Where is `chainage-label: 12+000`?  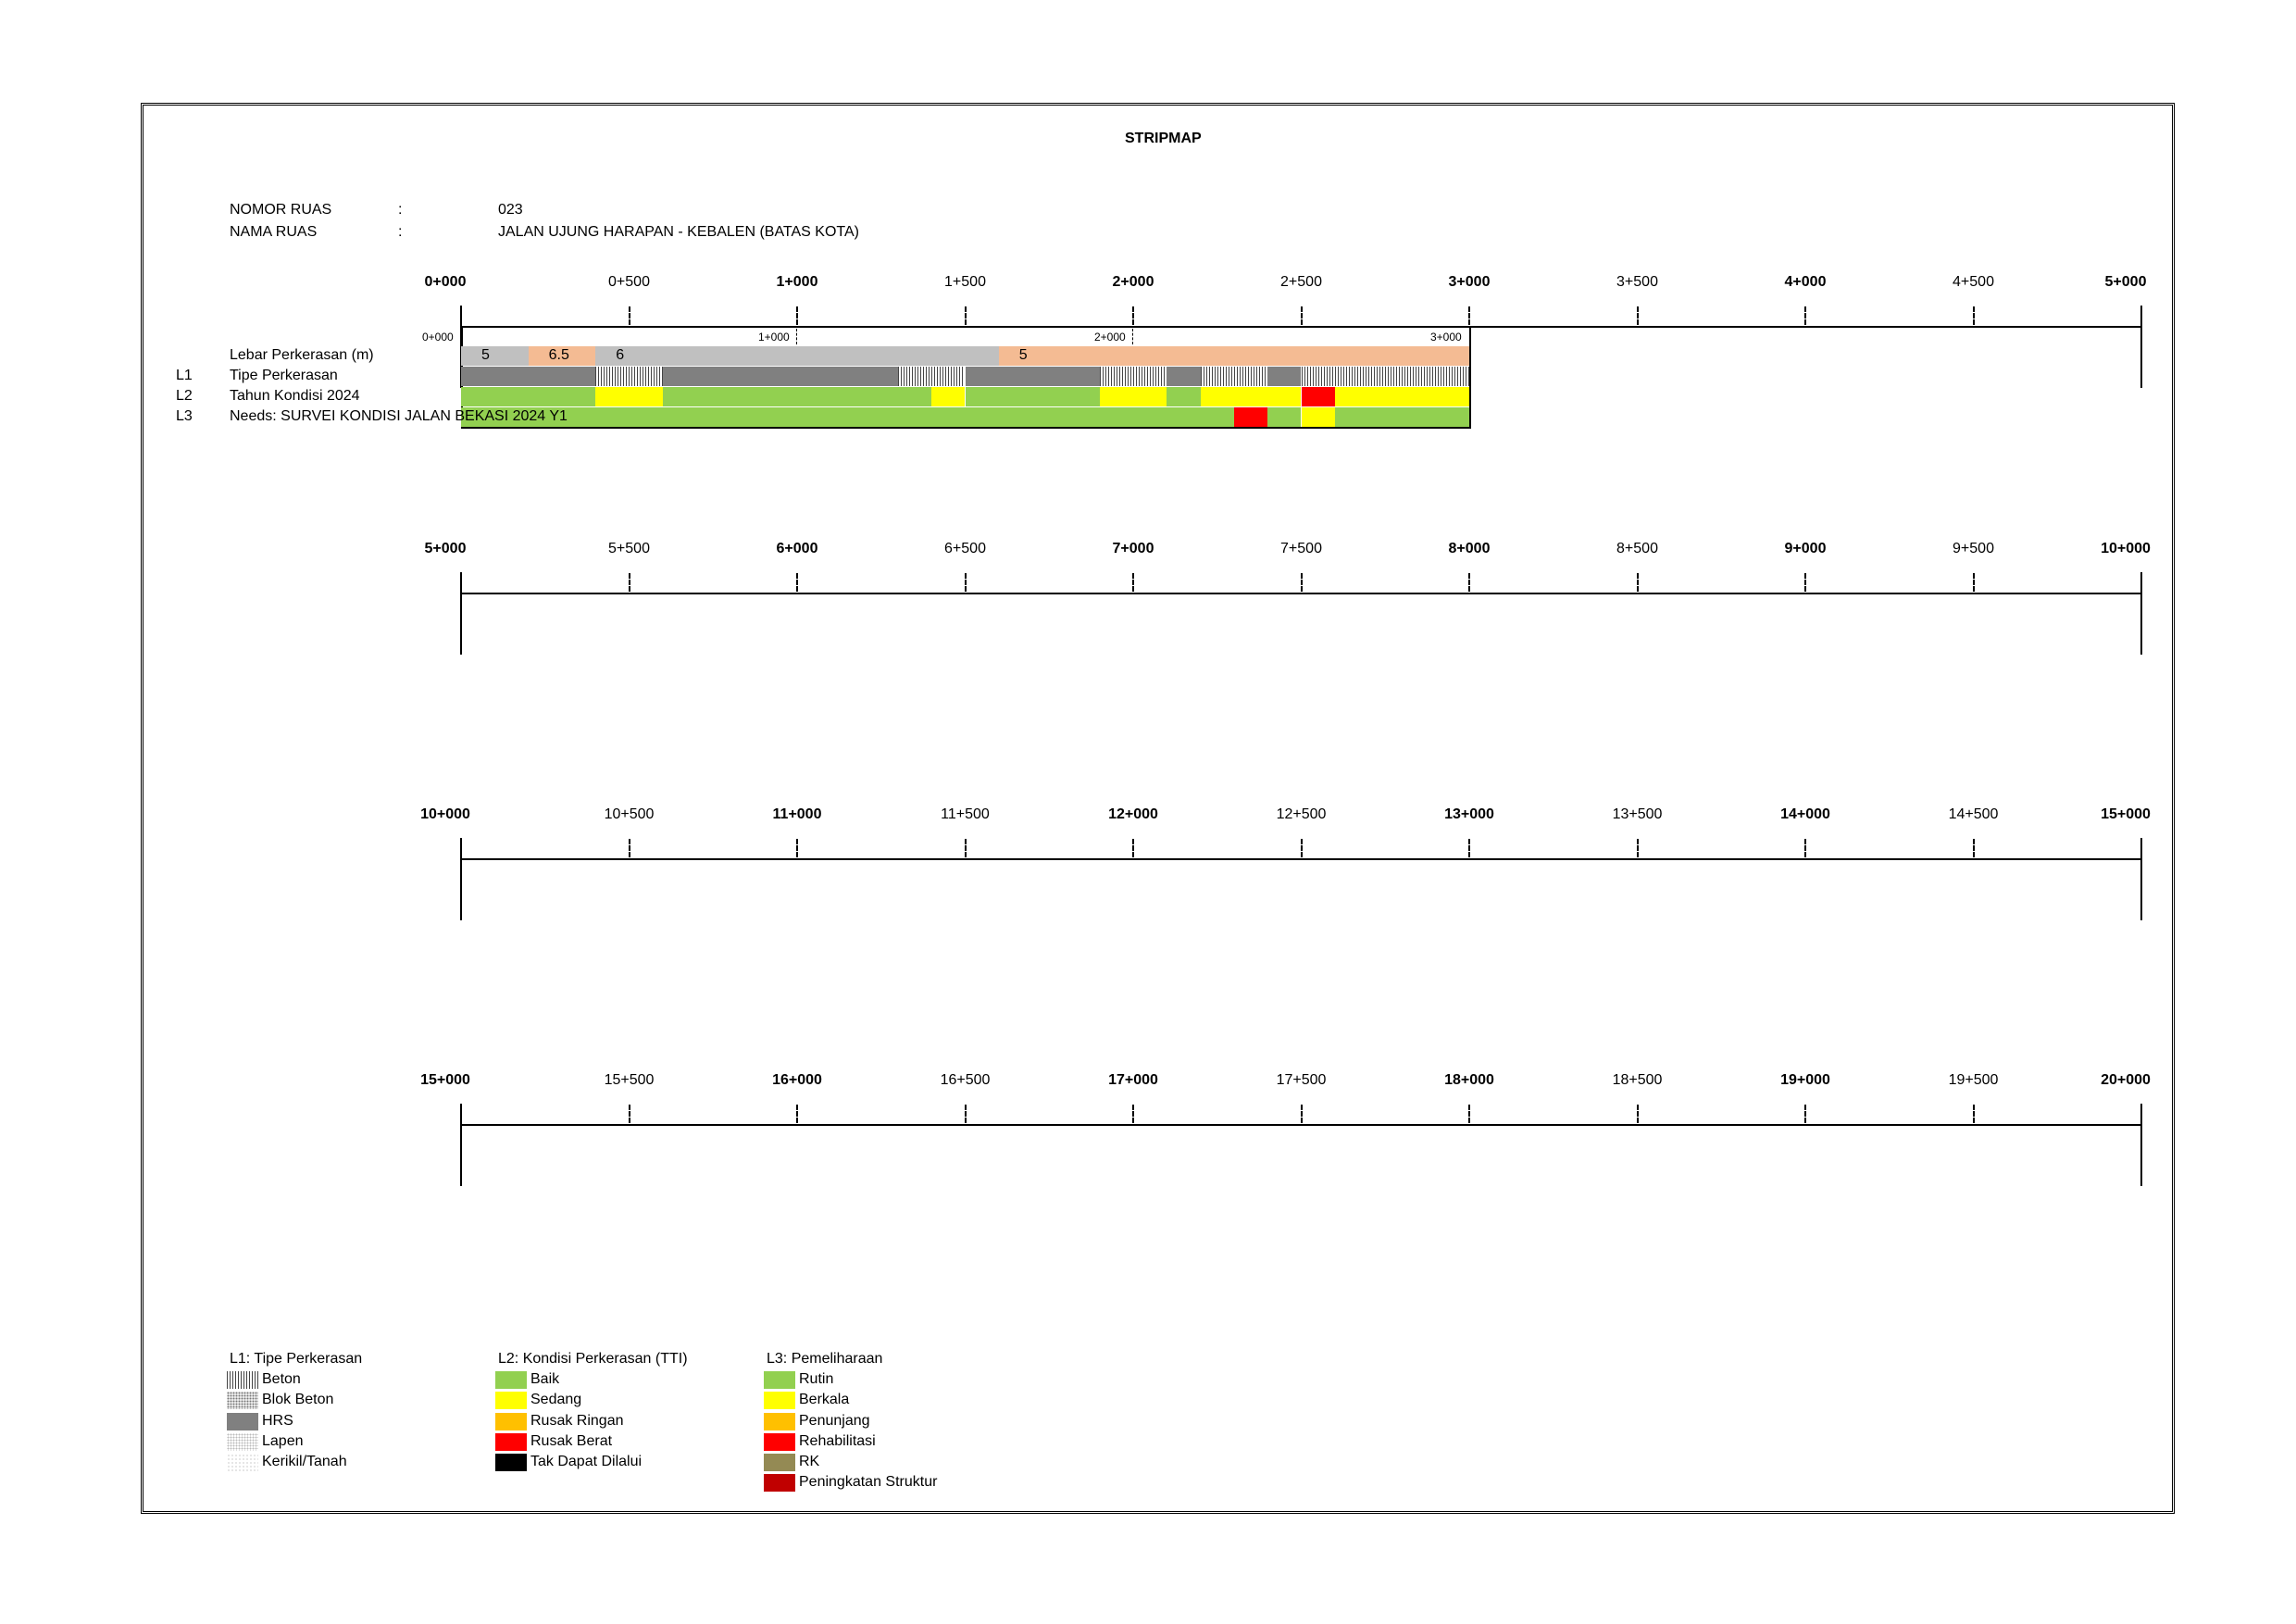
chainage-label: 12+000 is located at coordinates (1133, 814).